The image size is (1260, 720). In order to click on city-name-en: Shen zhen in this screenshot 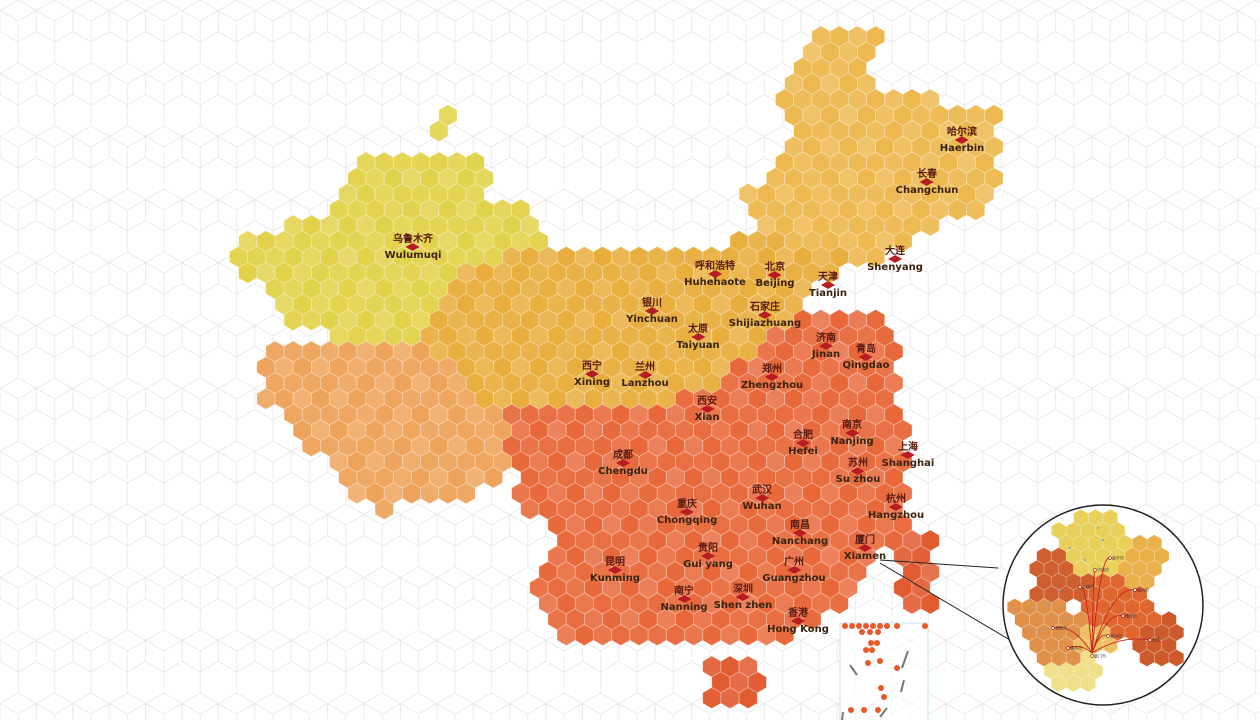, I will do `click(743, 605)`.